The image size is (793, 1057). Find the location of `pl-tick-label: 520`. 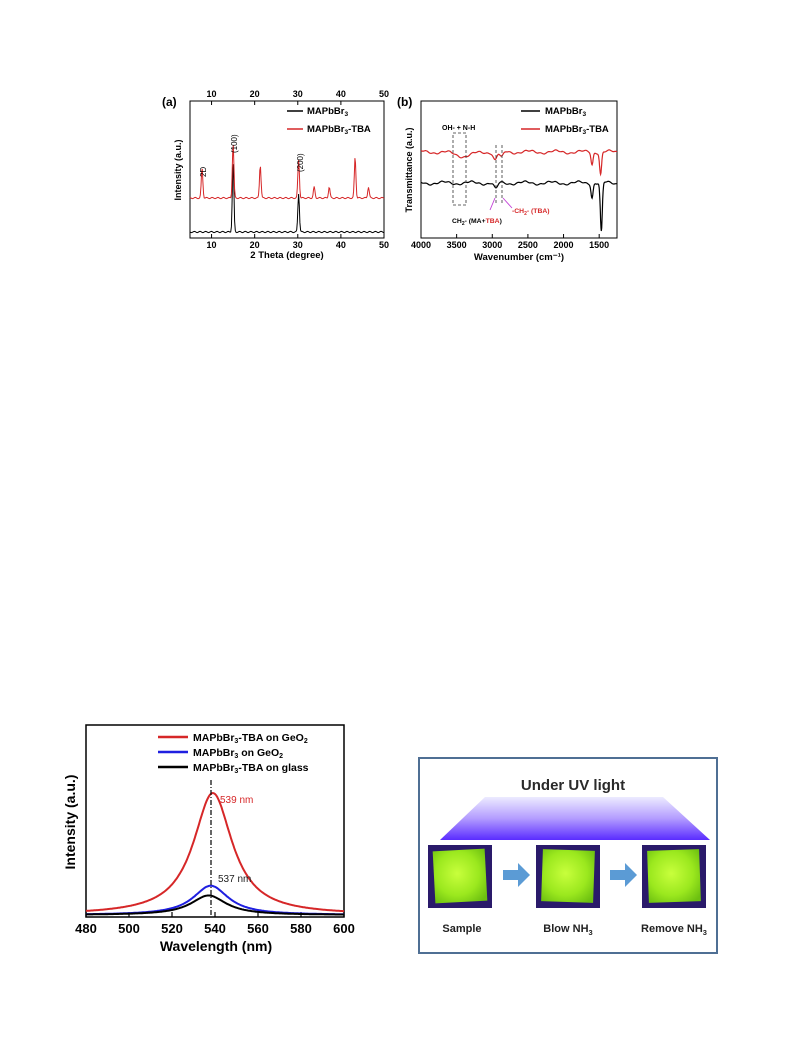

pl-tick-label: 520 is located at coordinates (172, 928).